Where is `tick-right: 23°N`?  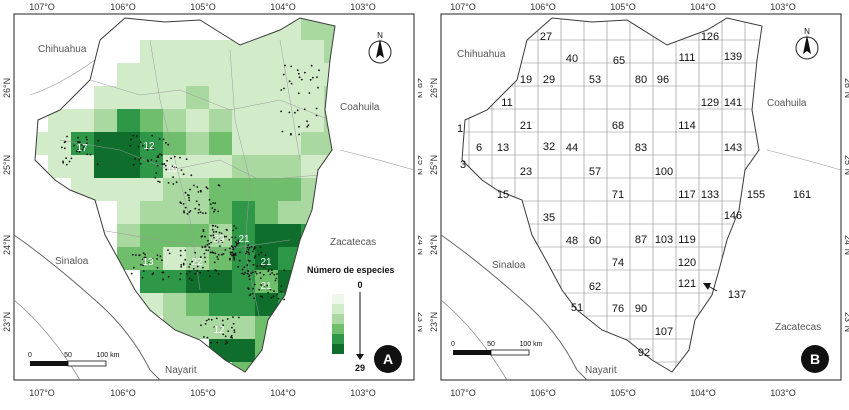 tick-right: 23°N is located at coordinates (419, 322).